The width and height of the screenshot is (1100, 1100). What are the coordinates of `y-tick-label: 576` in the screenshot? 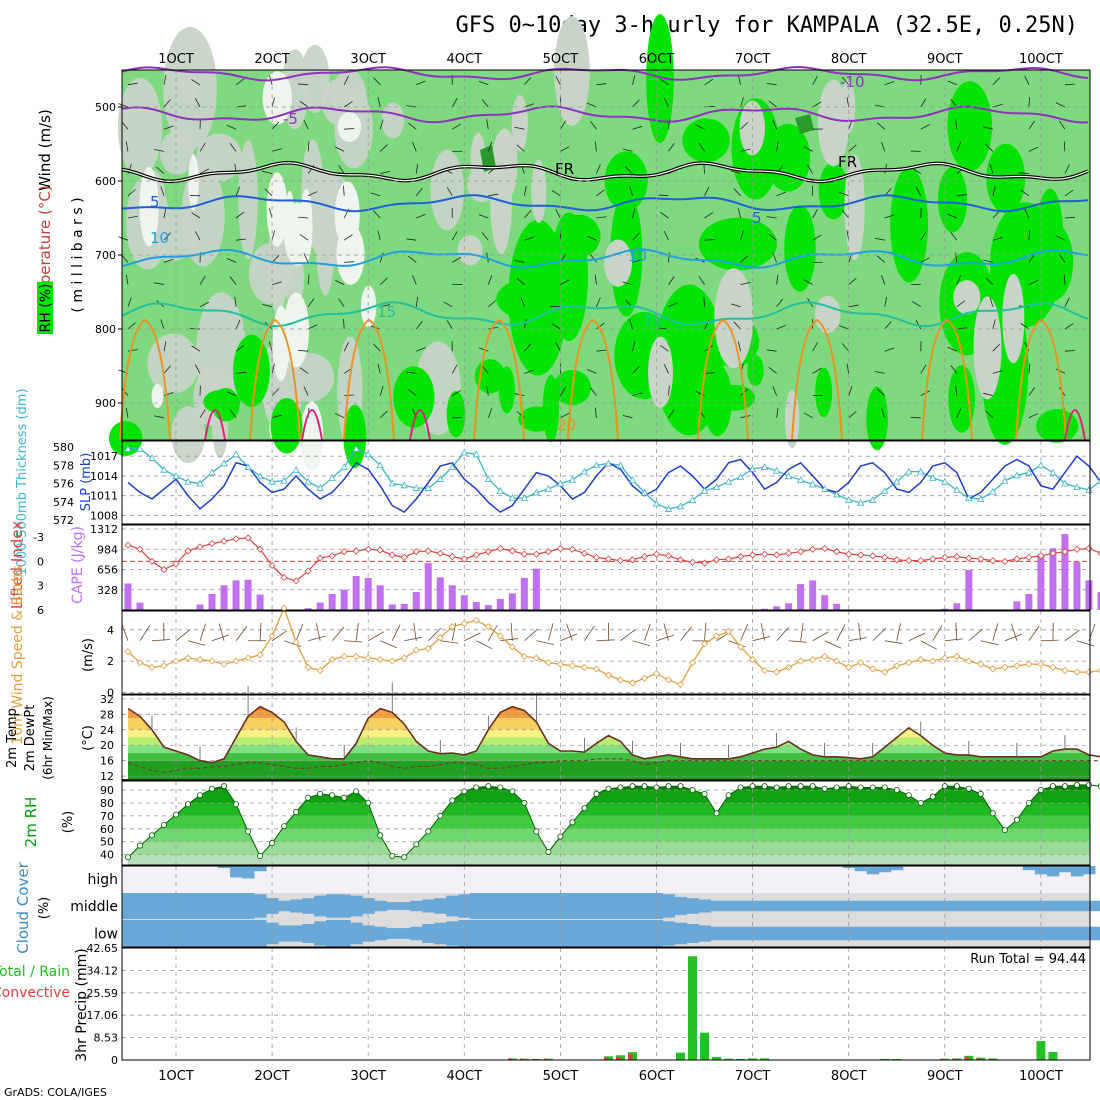 It's located at (63, 484).